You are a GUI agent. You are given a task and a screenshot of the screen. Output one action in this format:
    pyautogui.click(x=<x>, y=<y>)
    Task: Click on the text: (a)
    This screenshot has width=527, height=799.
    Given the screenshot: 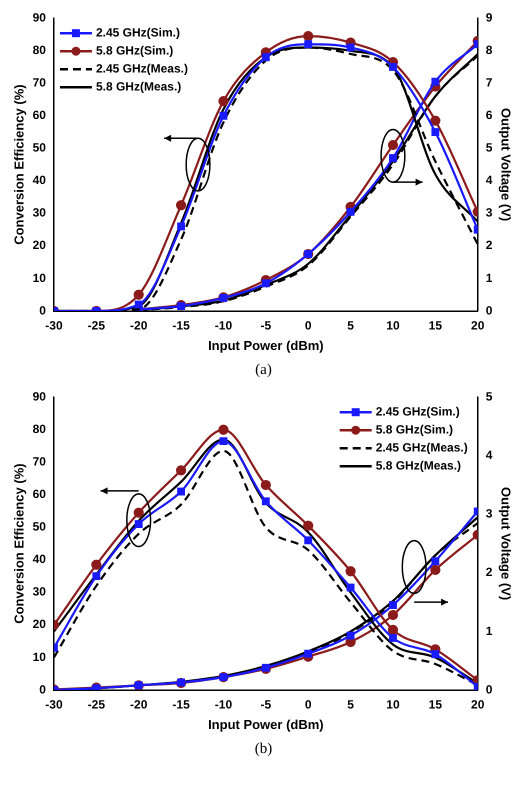 What is the action you would take?
    pyautogui.click(x=263, y=370)
    